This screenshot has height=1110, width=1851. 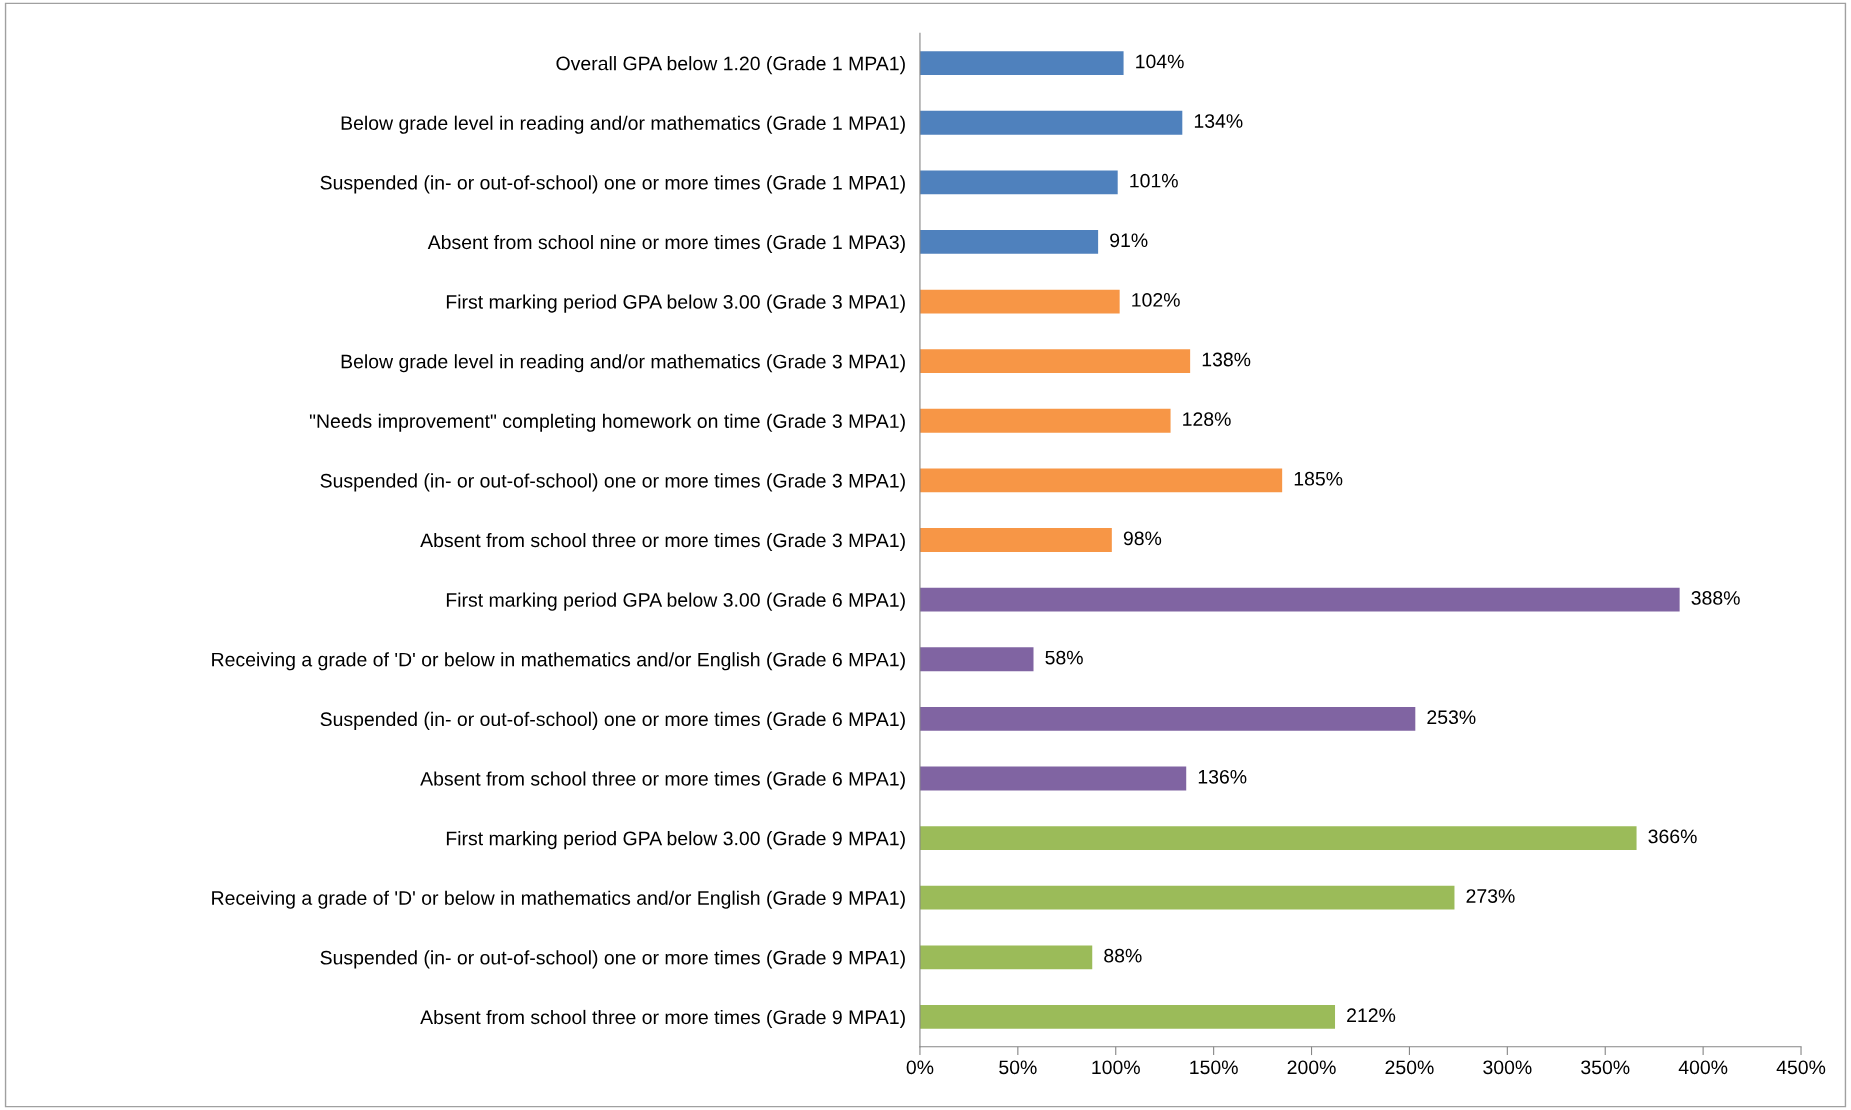 I want to click on x-tick-label: 350%, so click(x=1605, y=1067).